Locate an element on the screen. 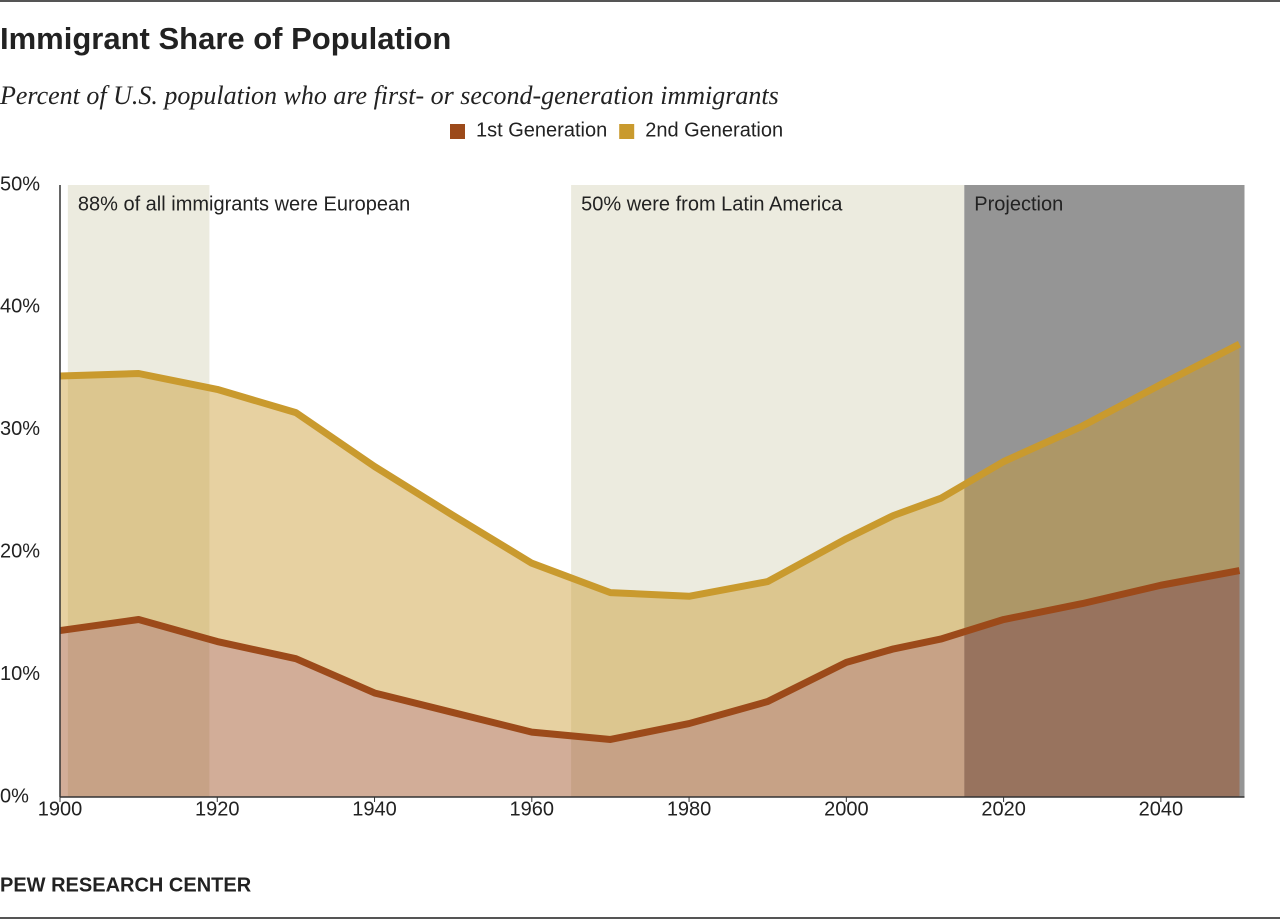  y-tick-label: 40% is located at coordinates (20, 307).